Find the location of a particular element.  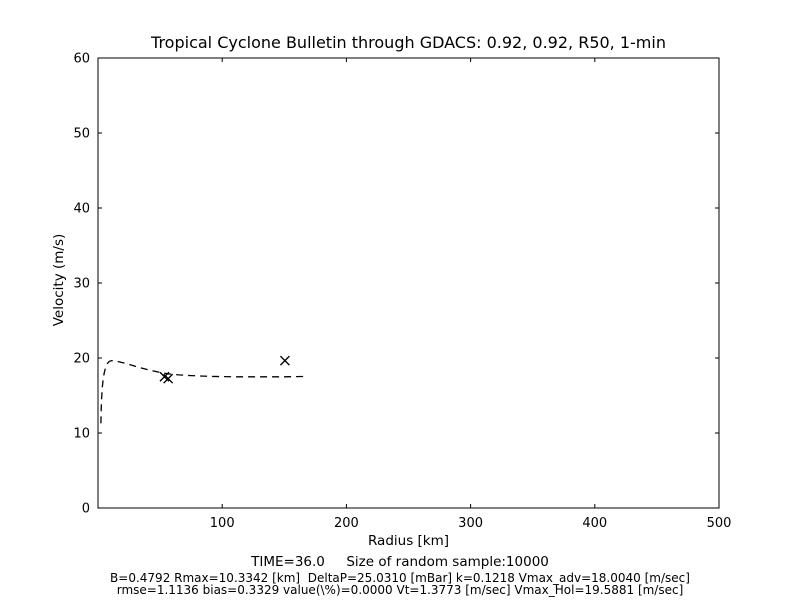

velocity-profile-line is located at coordinates (203, 391).